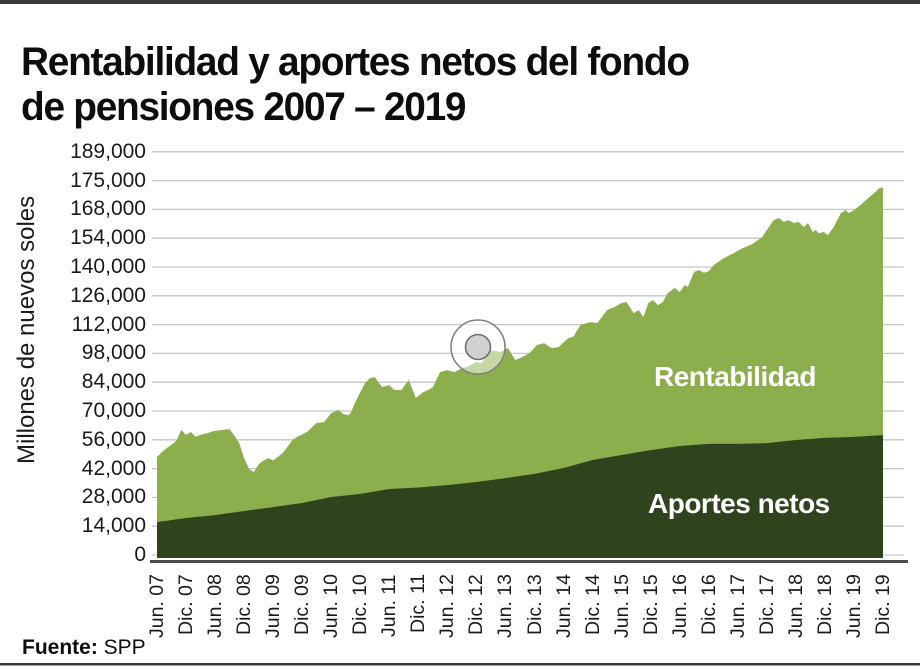 The height and width of the screenshot is (671, 920). Describe the element at coordinates (113, 410) in the screenshot. I see `y-tick-label: 70,000` at that location.